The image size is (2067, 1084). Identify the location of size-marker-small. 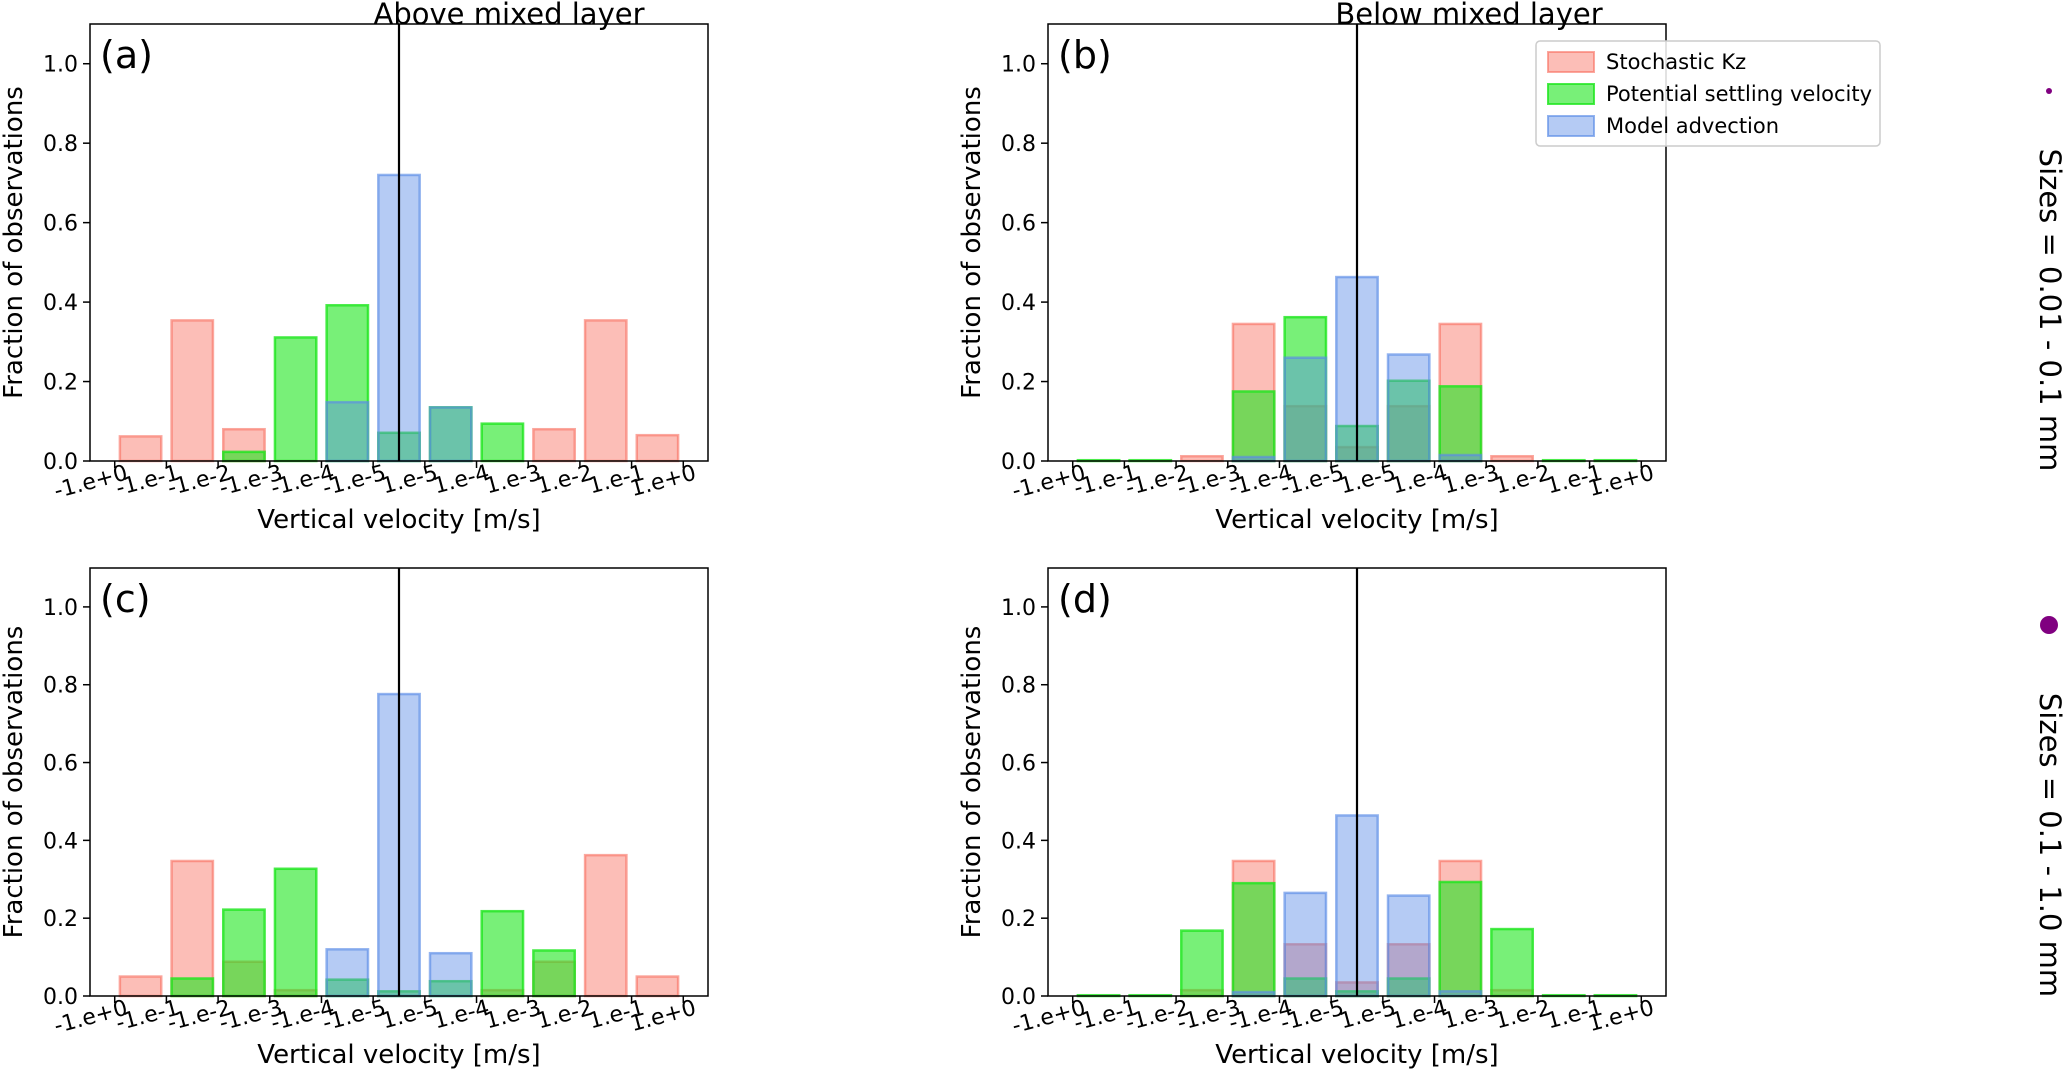
(2049, 91).